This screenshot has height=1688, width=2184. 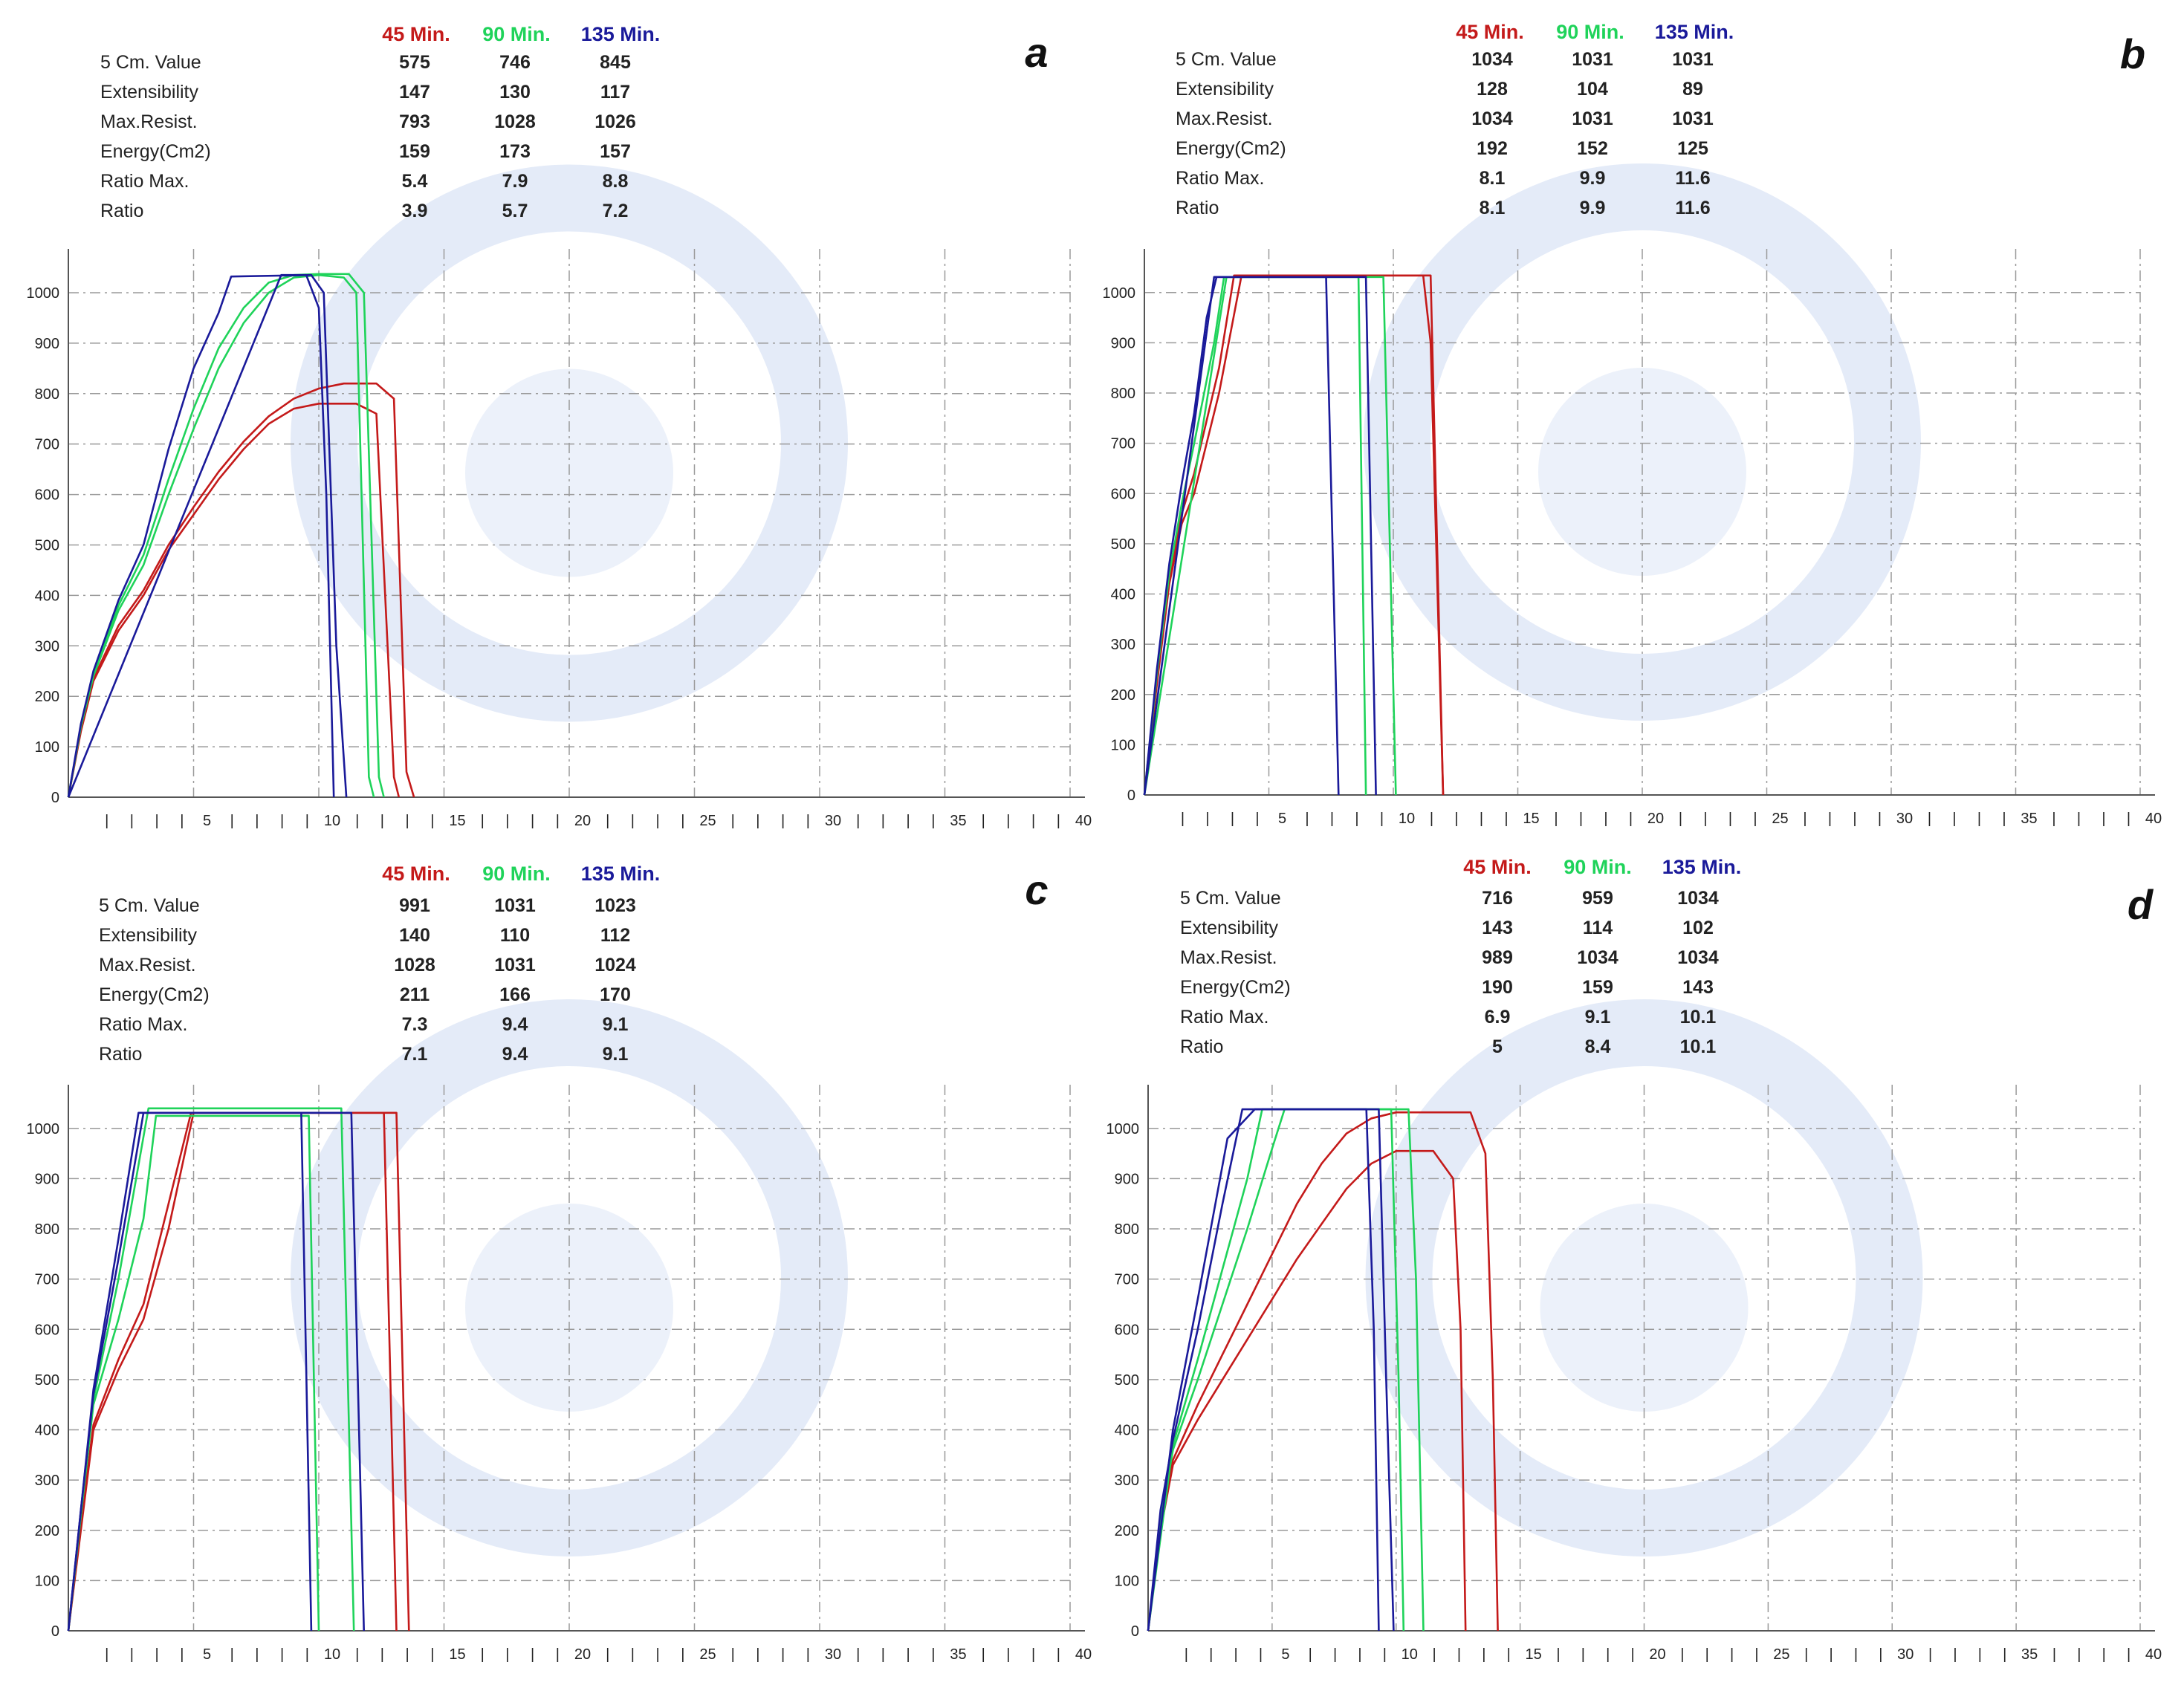 I want to click on table-cell: 1026, so click(x=615, y=121).